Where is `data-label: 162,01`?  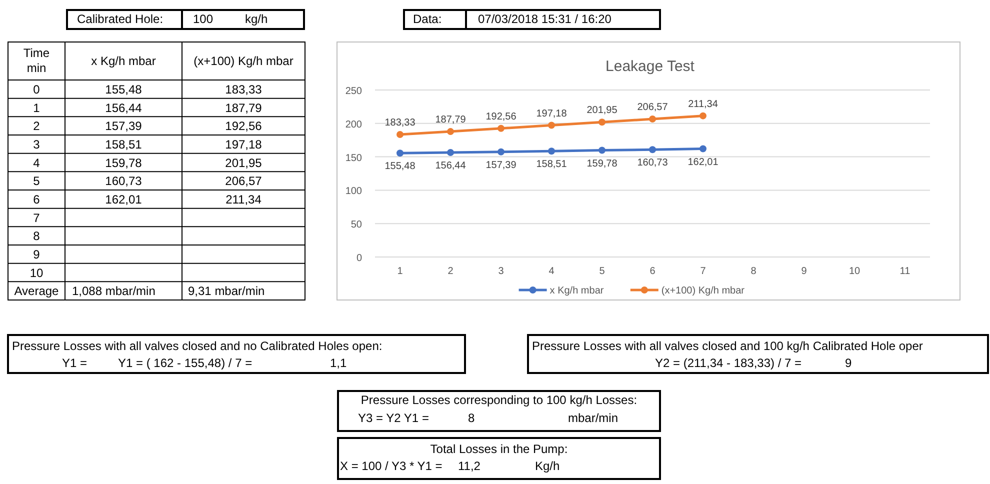 data-label: 162,01 is located at coordinates (703, 162).